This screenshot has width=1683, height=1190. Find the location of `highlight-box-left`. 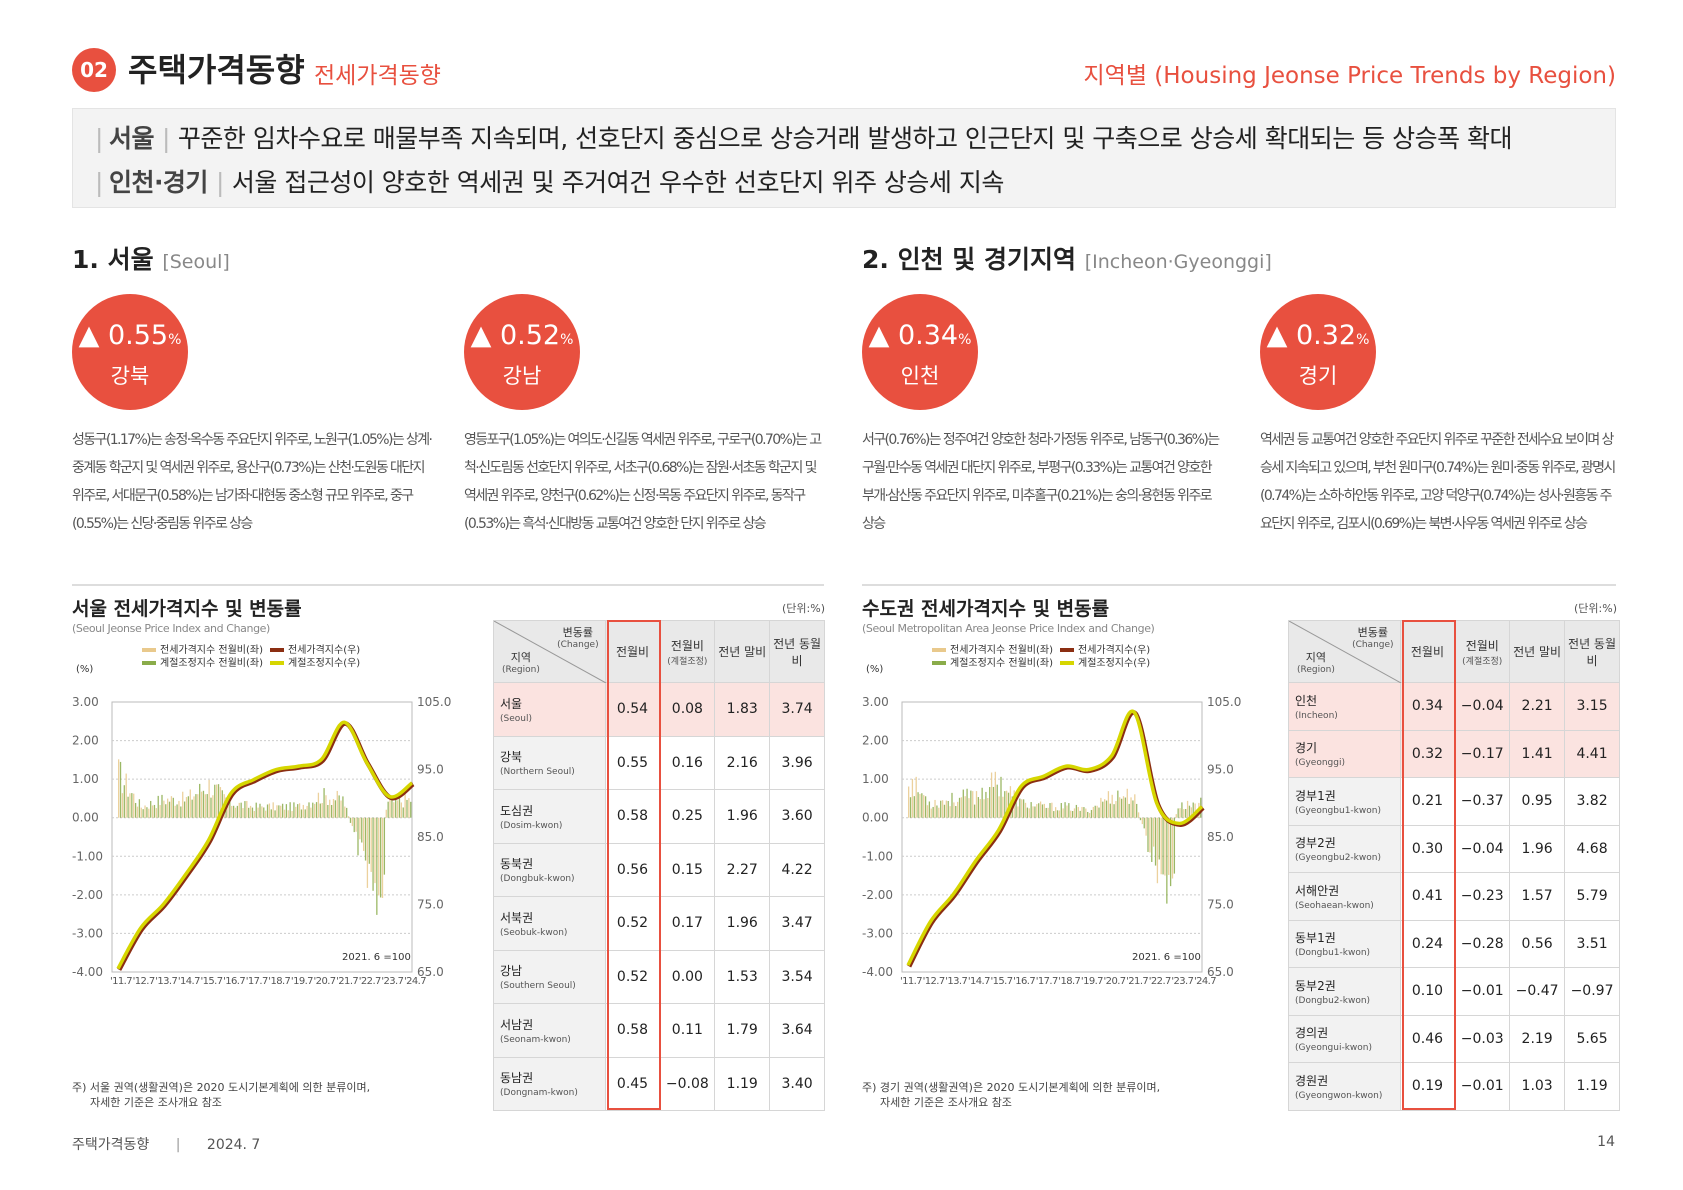

highlight-box-left is located at coordinates (634, 865).